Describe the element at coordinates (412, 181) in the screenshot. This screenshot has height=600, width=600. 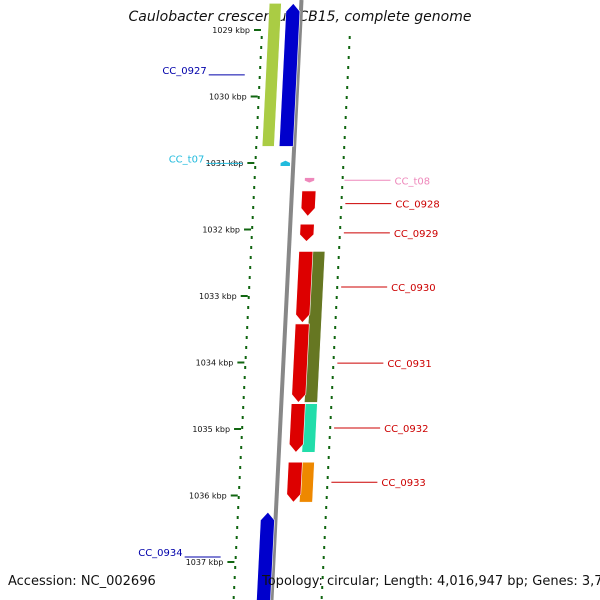
I see `feature-label: CC_t08` at that location.